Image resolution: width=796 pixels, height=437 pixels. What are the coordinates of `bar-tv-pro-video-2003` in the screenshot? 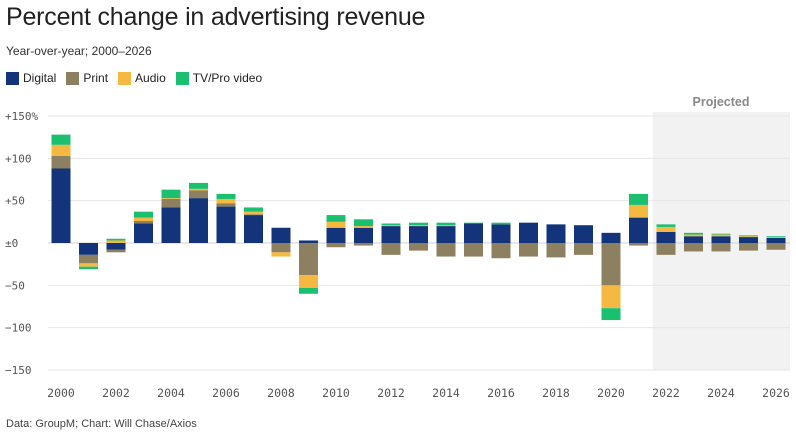 It's located at (143, 214).